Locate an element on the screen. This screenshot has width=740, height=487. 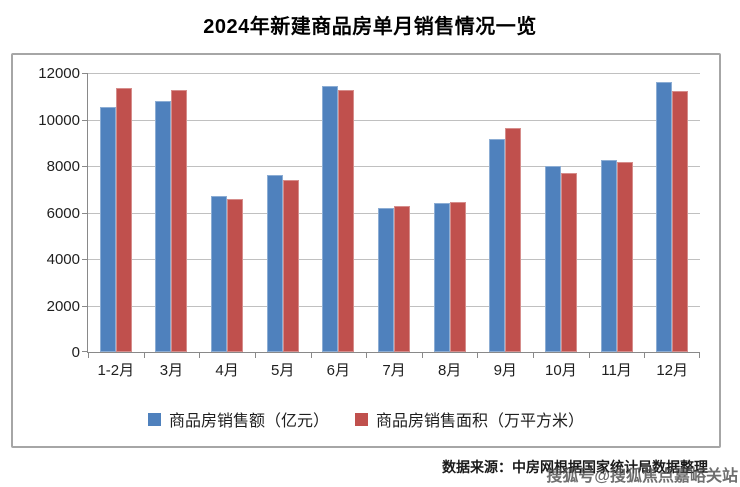
y-axis-label: 12000 is located at coordinates (59, 73).